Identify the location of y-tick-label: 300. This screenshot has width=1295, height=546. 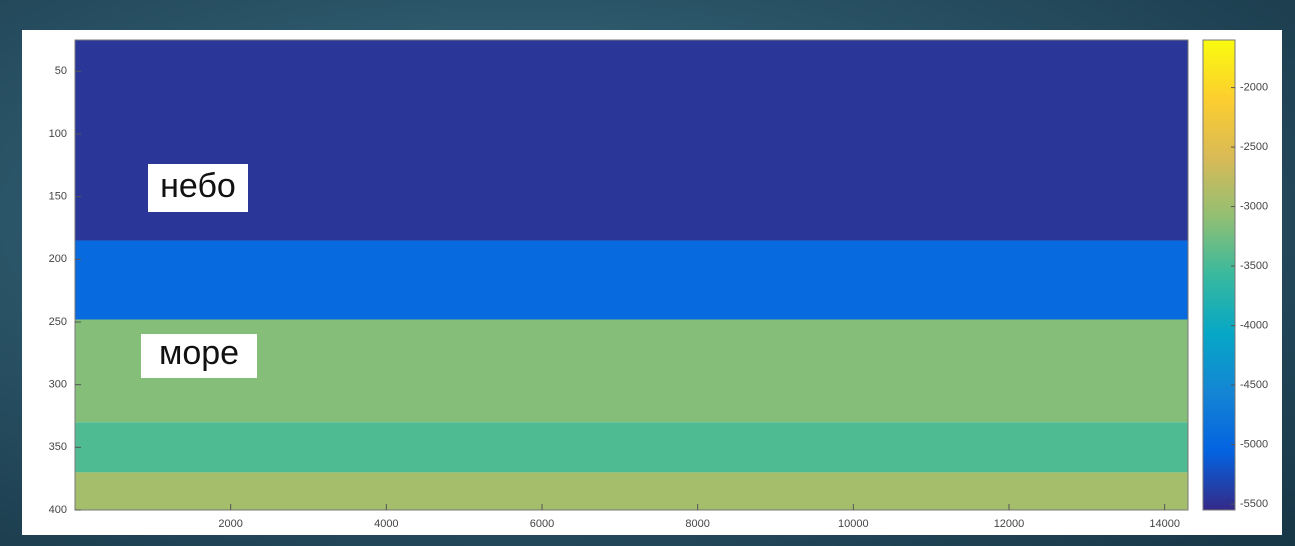
(58, 385).